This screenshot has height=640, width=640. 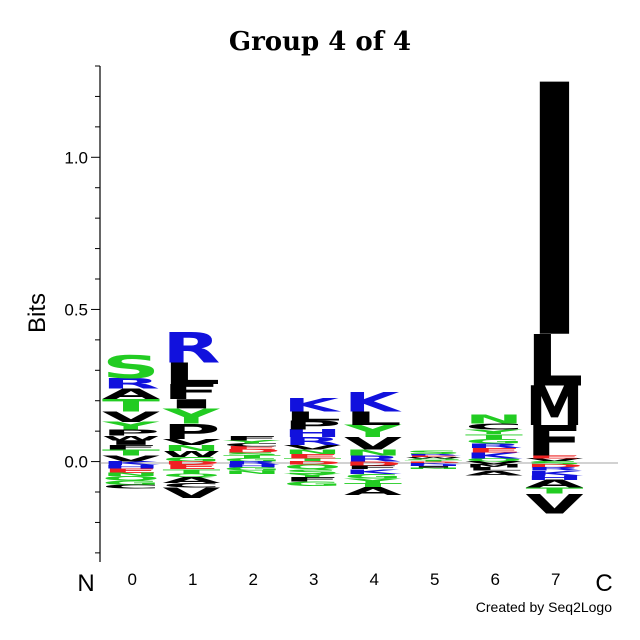 I want to click on x-tick-label: 5, so click(x=434, y=579).